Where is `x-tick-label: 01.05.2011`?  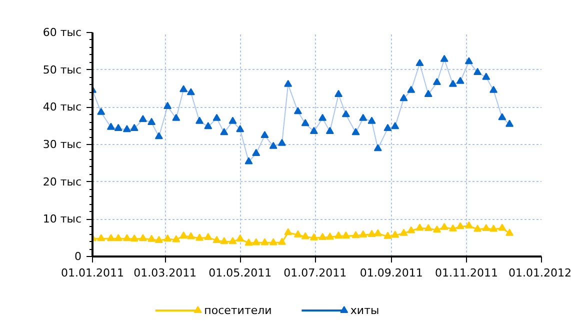 x-tick-label: 01.05.2011 is located at coordinates (240, 273).